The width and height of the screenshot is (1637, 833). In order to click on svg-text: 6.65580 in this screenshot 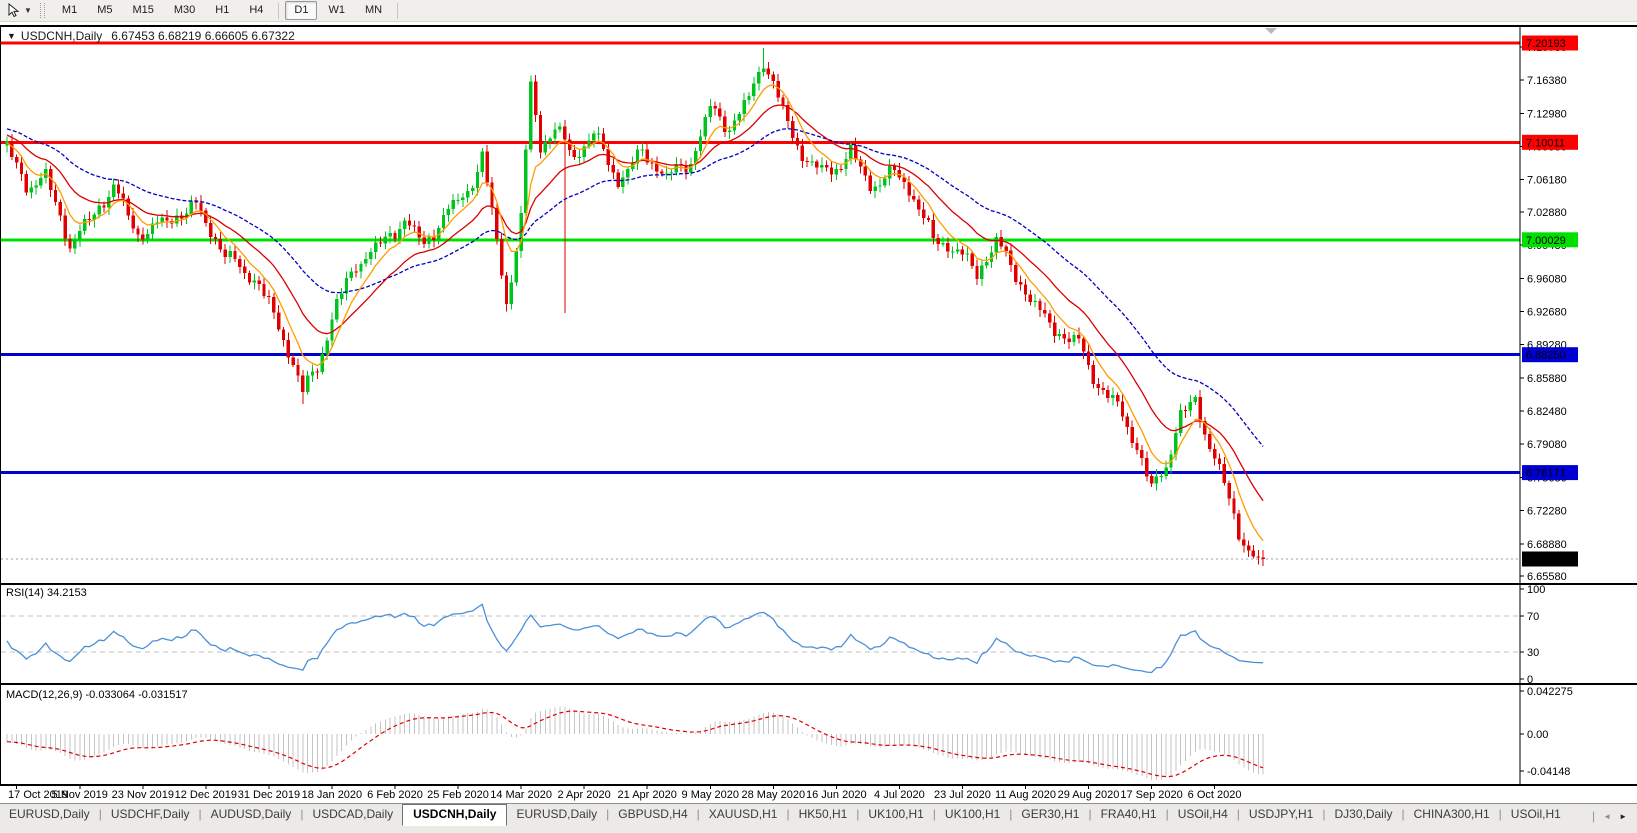, I will do `click(1547, 577)`.